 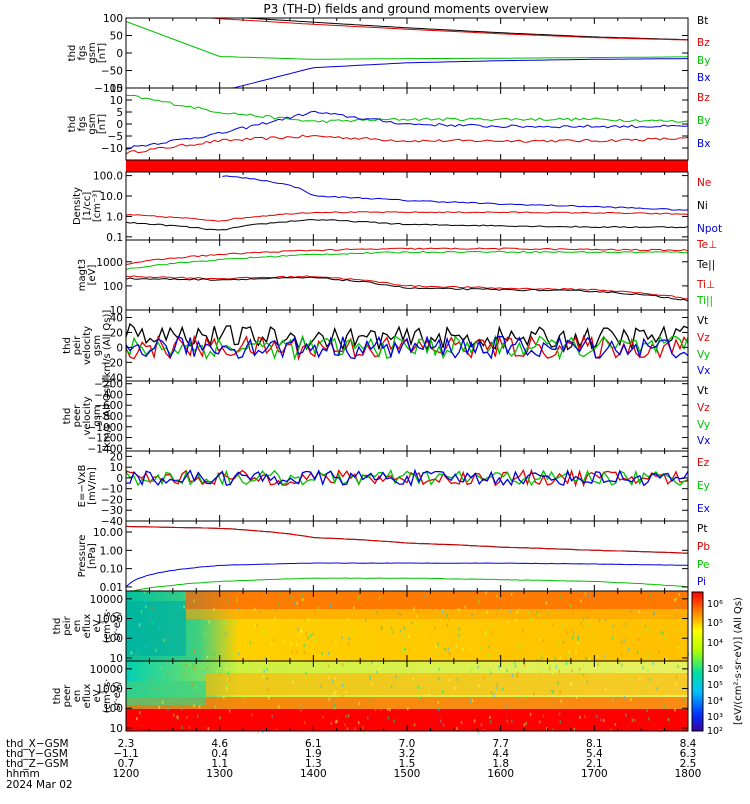 What do you see at coordinates (97, 695) in the screenshot?
I see `y-axis-label: eV` at bounding box center [97, 695].